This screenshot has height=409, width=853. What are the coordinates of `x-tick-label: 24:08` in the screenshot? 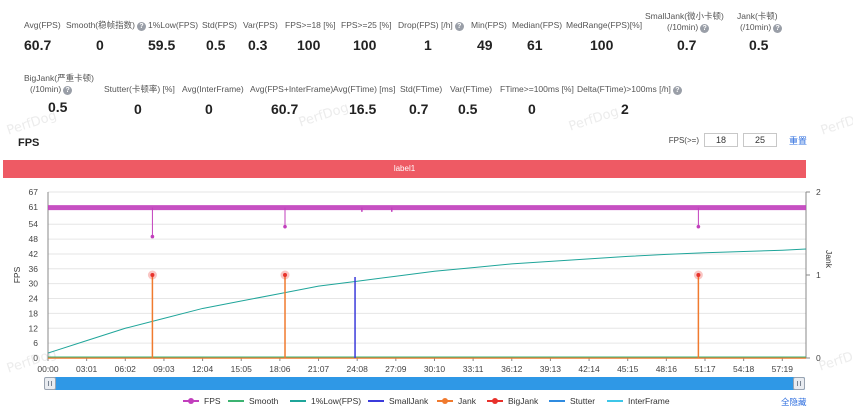 It's located at (358, 369).